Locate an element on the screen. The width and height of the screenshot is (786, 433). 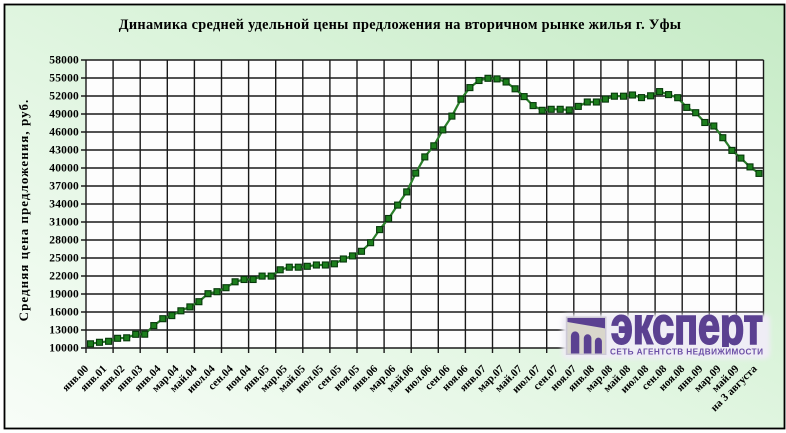
svg-text: 40000 is located at coordinates (64, 169).